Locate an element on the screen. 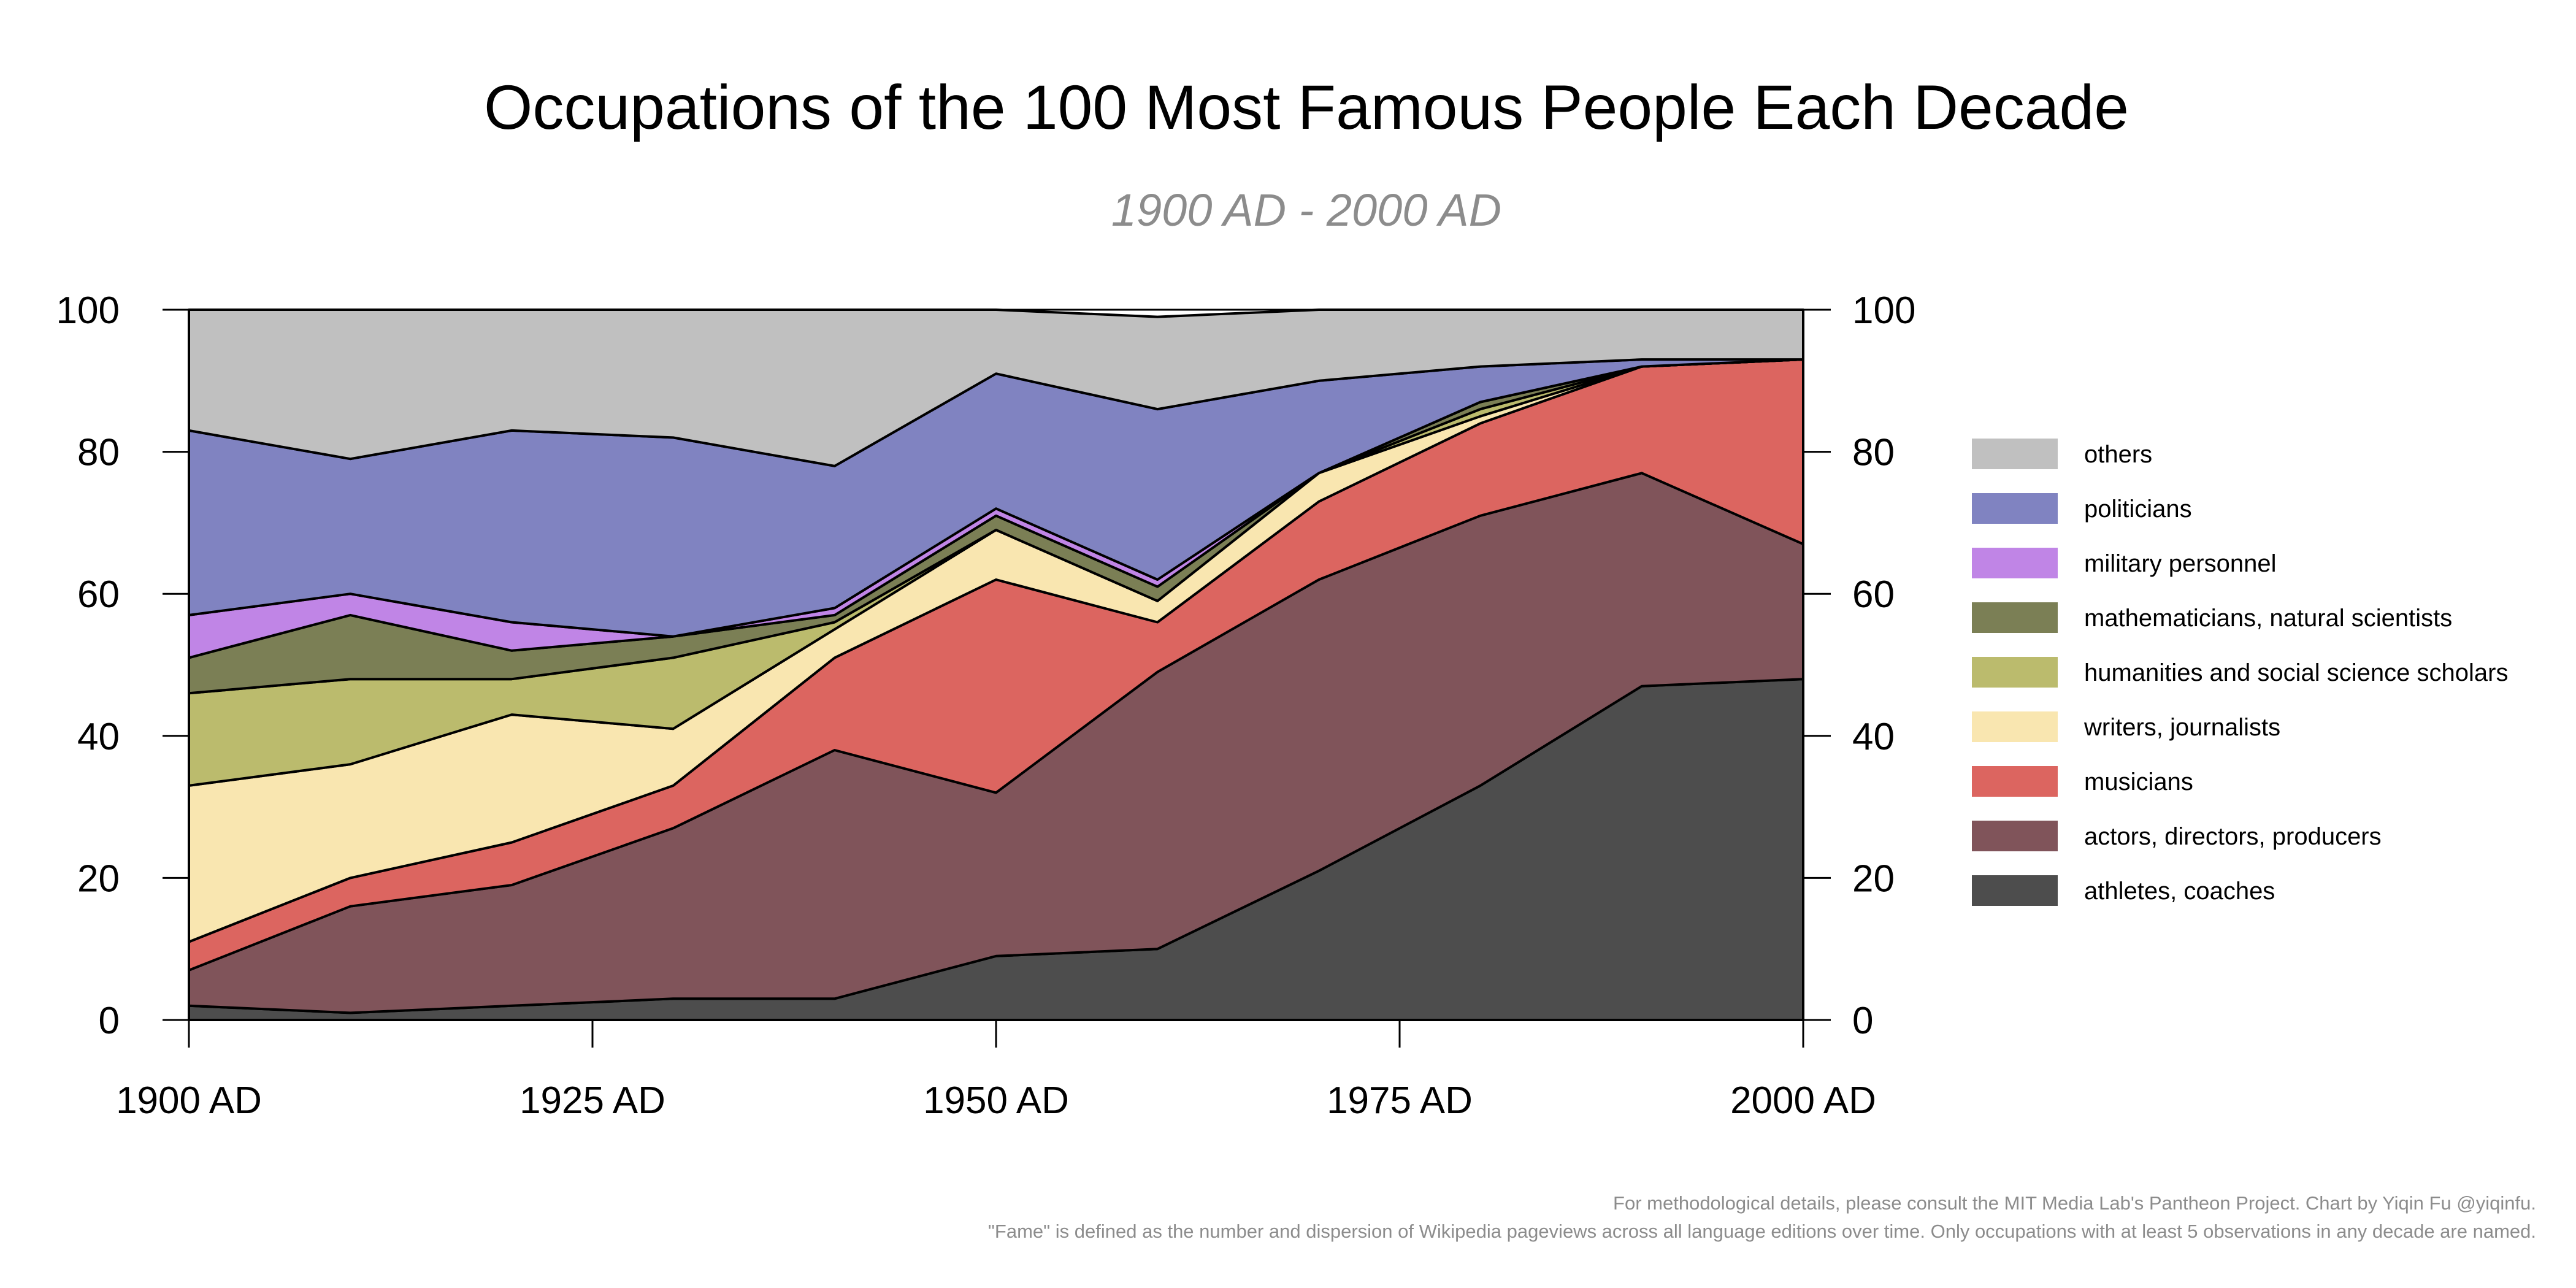 This screenshot has width=2576, height=1288. legend-item-politicians: politicians is located at coordinates (2082, 508).